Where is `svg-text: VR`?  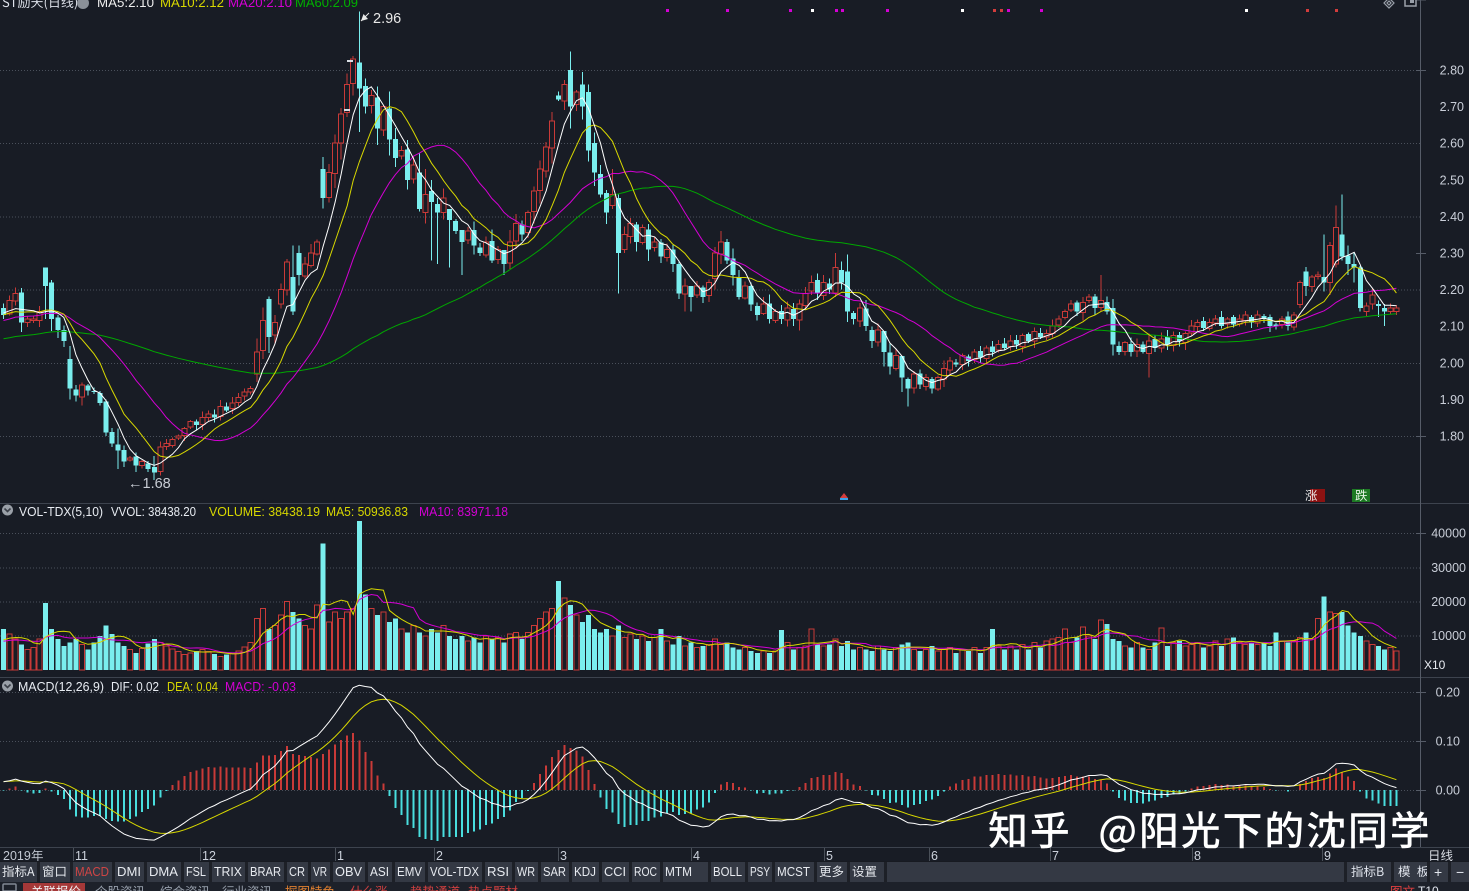
svg-text: VR is located at coordinates (320, 872).